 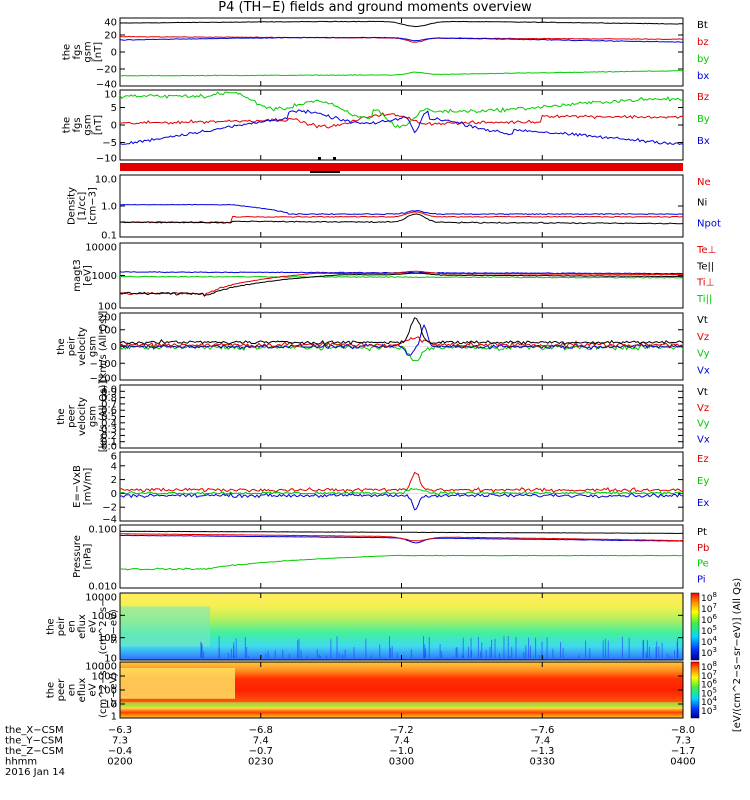 I want to click on x-tick-label: −7.6, so click(x=542, y=730).